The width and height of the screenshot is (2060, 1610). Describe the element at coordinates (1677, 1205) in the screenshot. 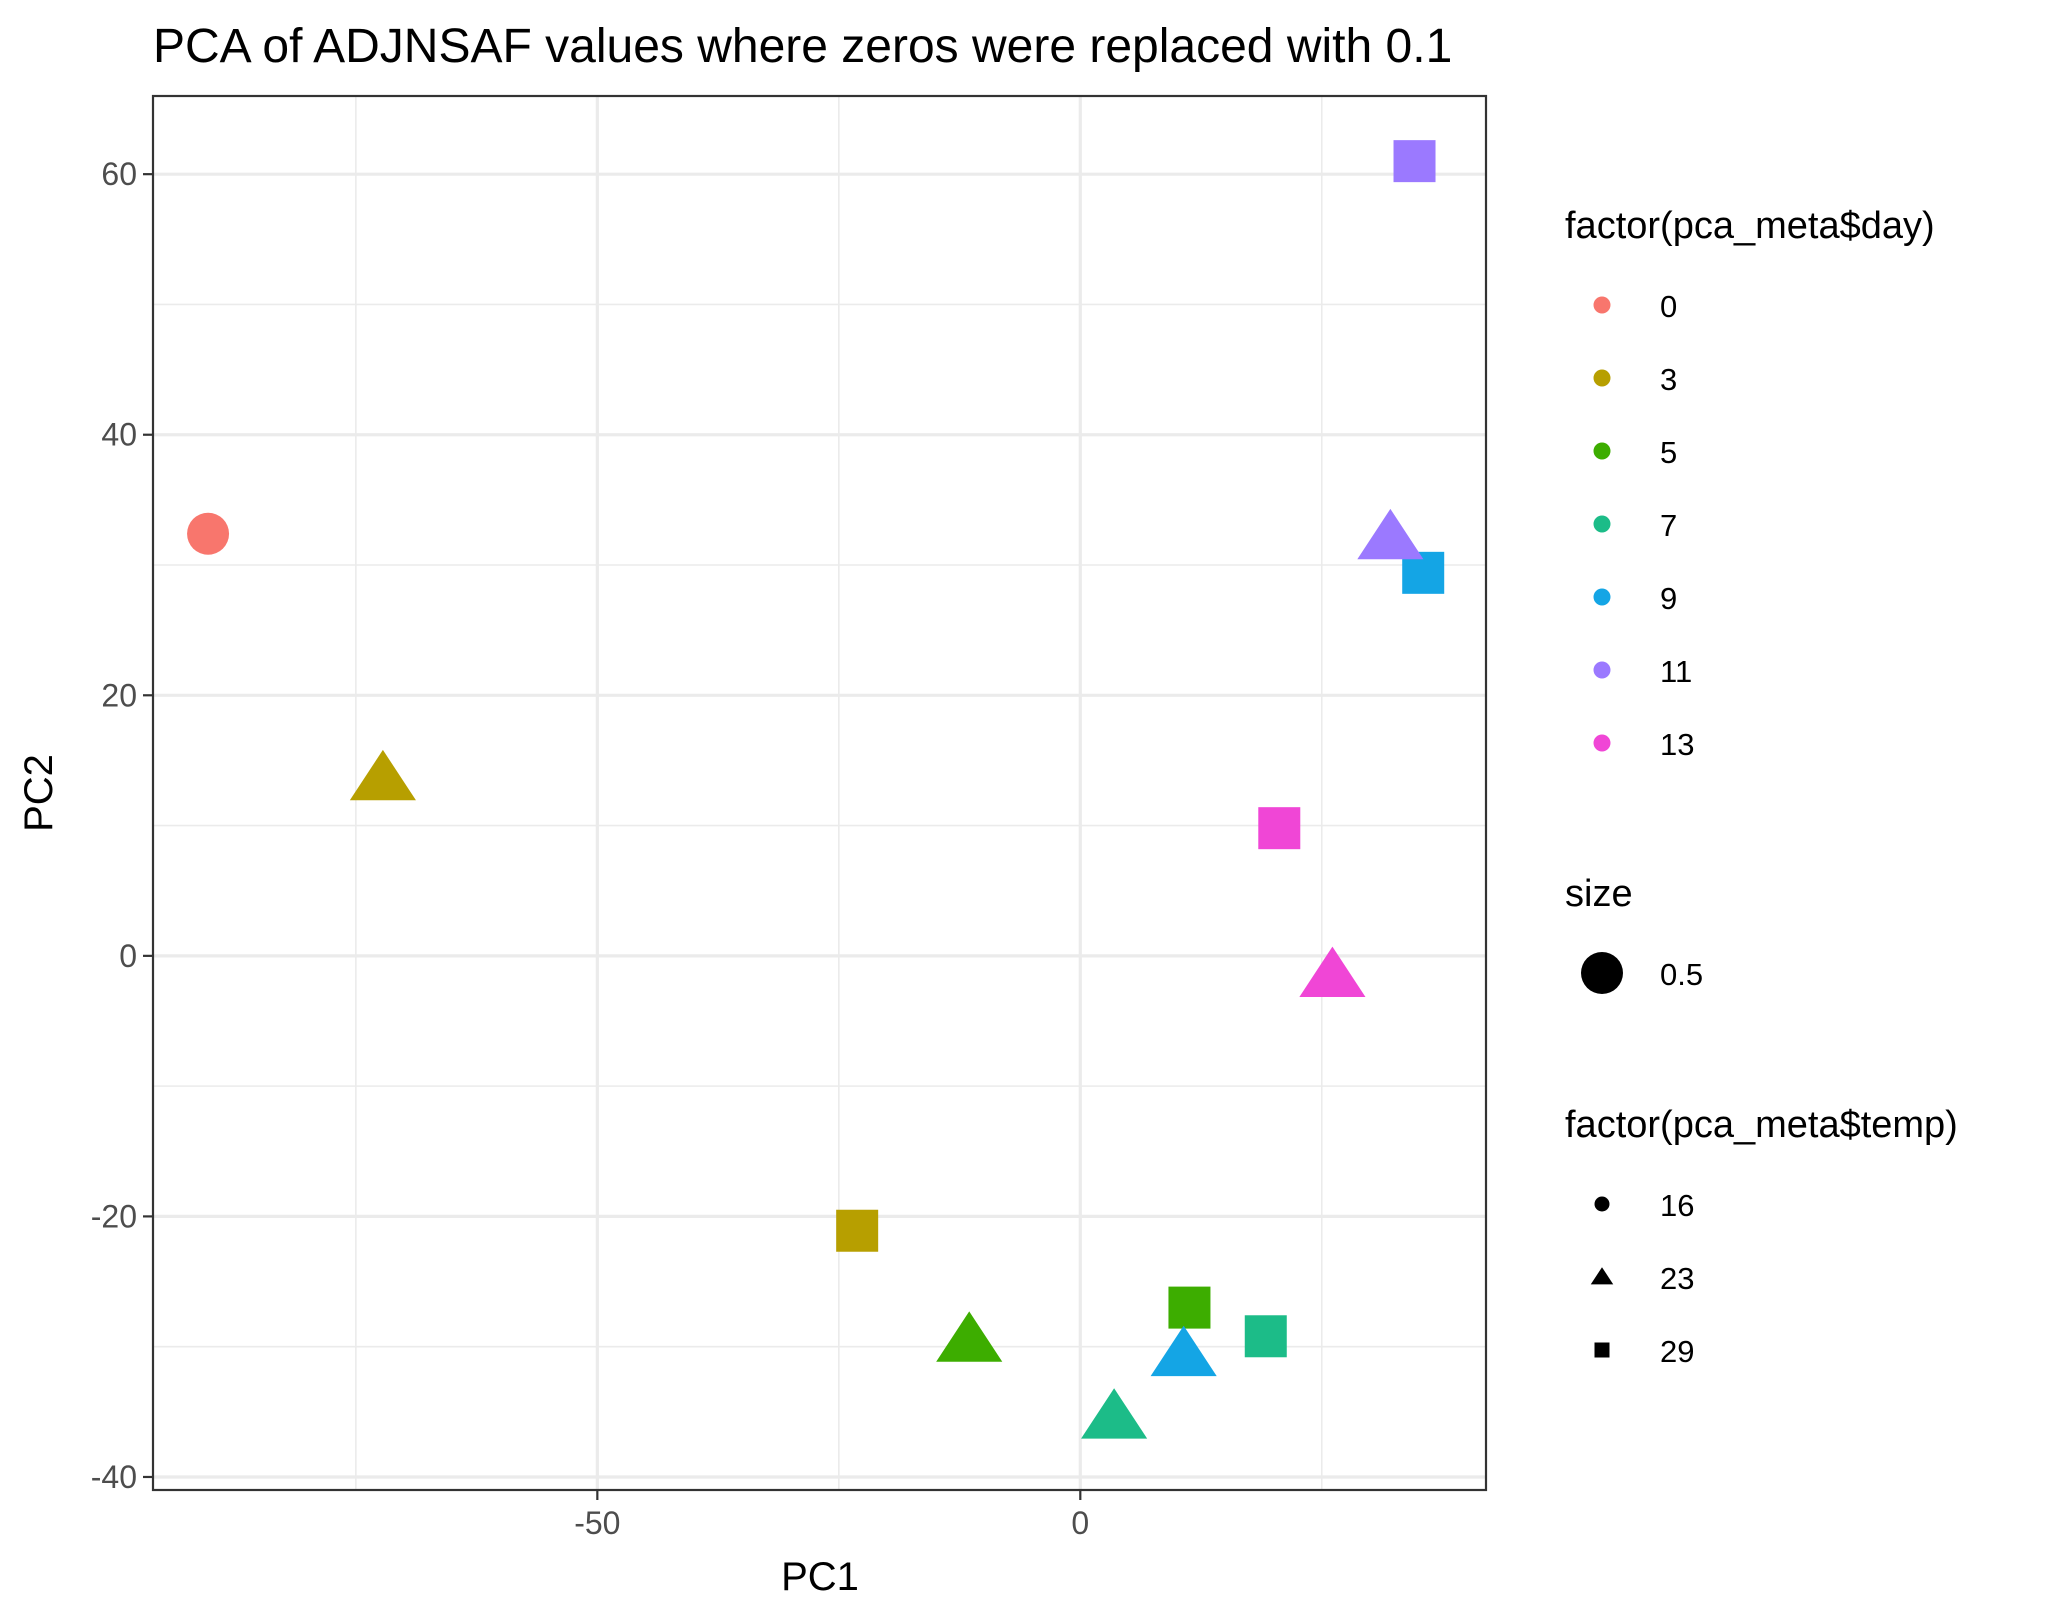

I see `legend-item-label: 16` at that location.